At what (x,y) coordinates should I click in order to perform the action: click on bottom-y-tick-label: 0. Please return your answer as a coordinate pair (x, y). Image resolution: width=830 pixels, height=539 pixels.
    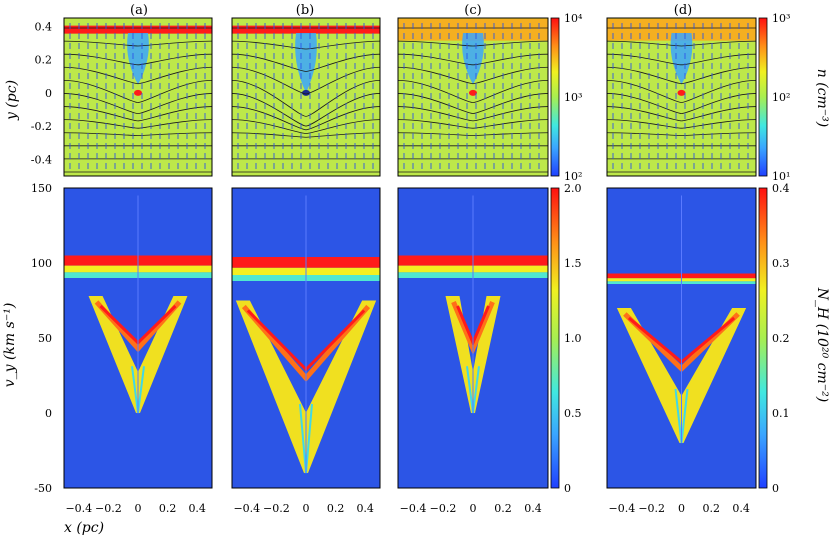
    Looking at the image, I should click on (48, 413).